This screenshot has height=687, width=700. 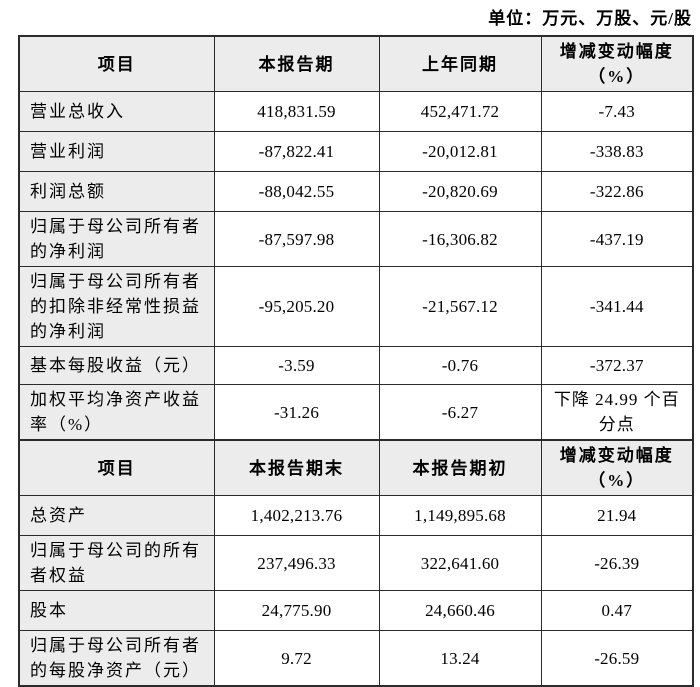 What do you see at coordinates (617, 365) in the screenshot?
I see `change-value: -372.37` at bounding box center [617, 365].